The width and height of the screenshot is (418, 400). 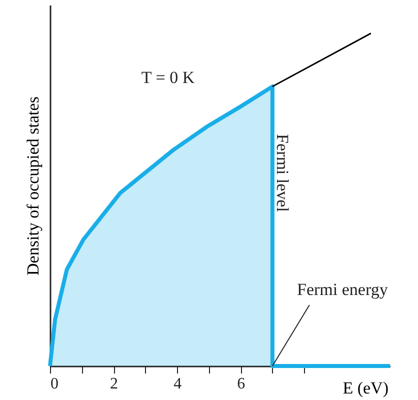 What do you see at coordinates (168, 77) in the screenshot?
I see `annotation: T = 0 K` at bounding box center [168, 77].